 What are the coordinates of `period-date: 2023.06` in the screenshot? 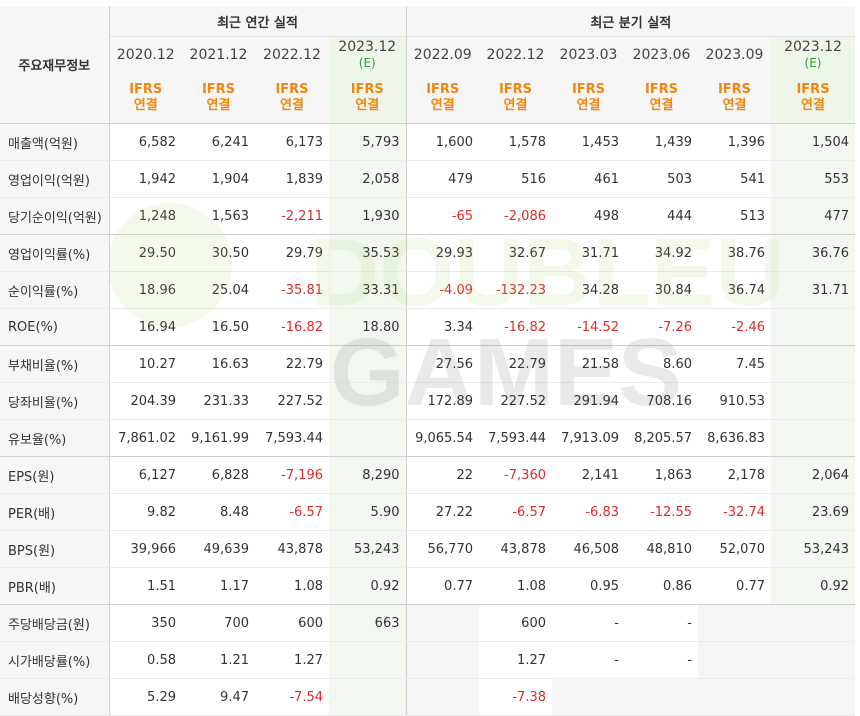 It's located at (661, 55).